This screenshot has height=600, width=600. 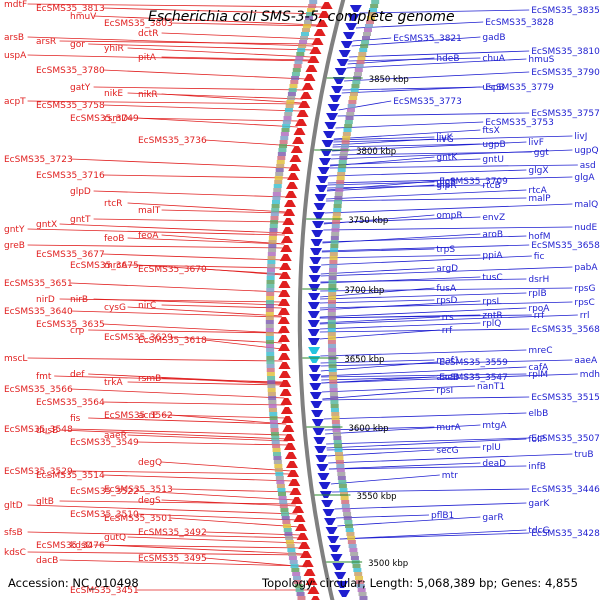 What do you see at coordinates (494, 426) in the screenshot?
I see `gene-label: mtgA` at bounding box center [494, 426].